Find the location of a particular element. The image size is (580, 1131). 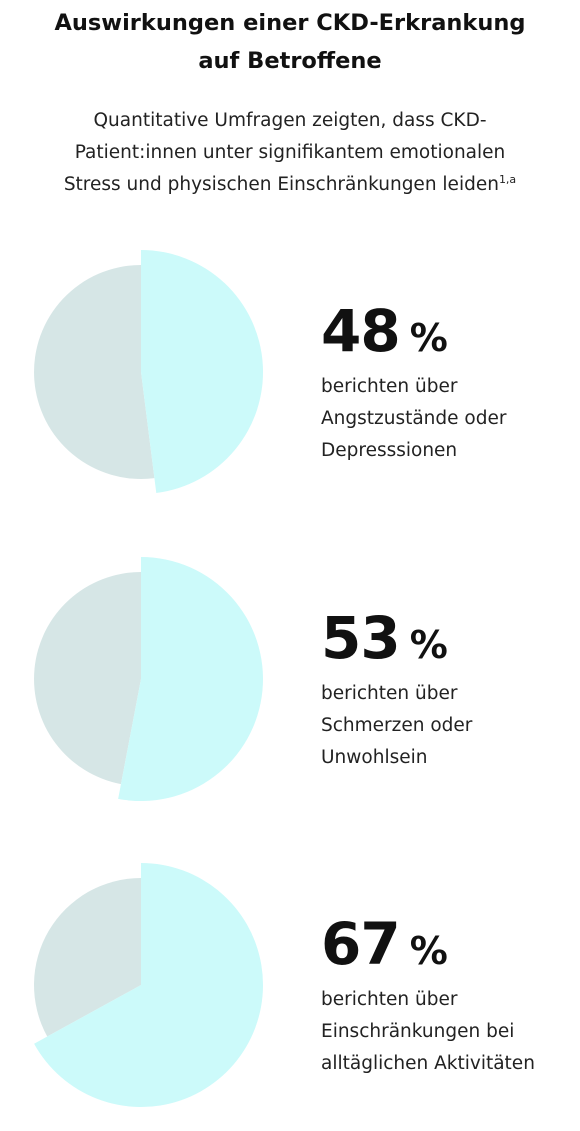

title-line-2: auf Betroffene is located at coordinates (290, 61).